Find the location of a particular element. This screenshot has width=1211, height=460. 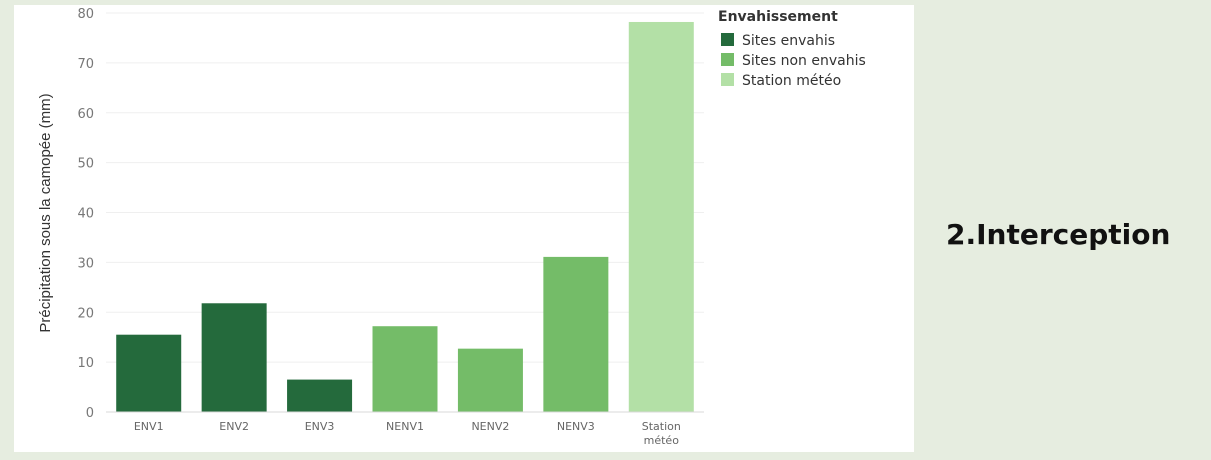

y-tick-label: 10 is located at coordinates (85, 363).